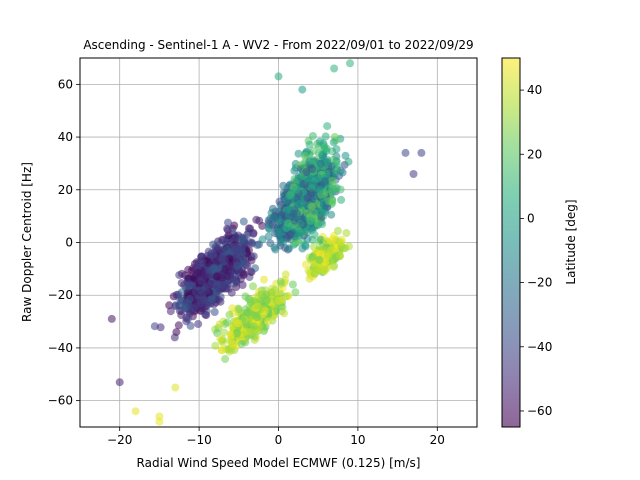 The image size is (640, 480). I want to click on x-axis-ticks: −20 −10 0 10 20, so click(276, 437).